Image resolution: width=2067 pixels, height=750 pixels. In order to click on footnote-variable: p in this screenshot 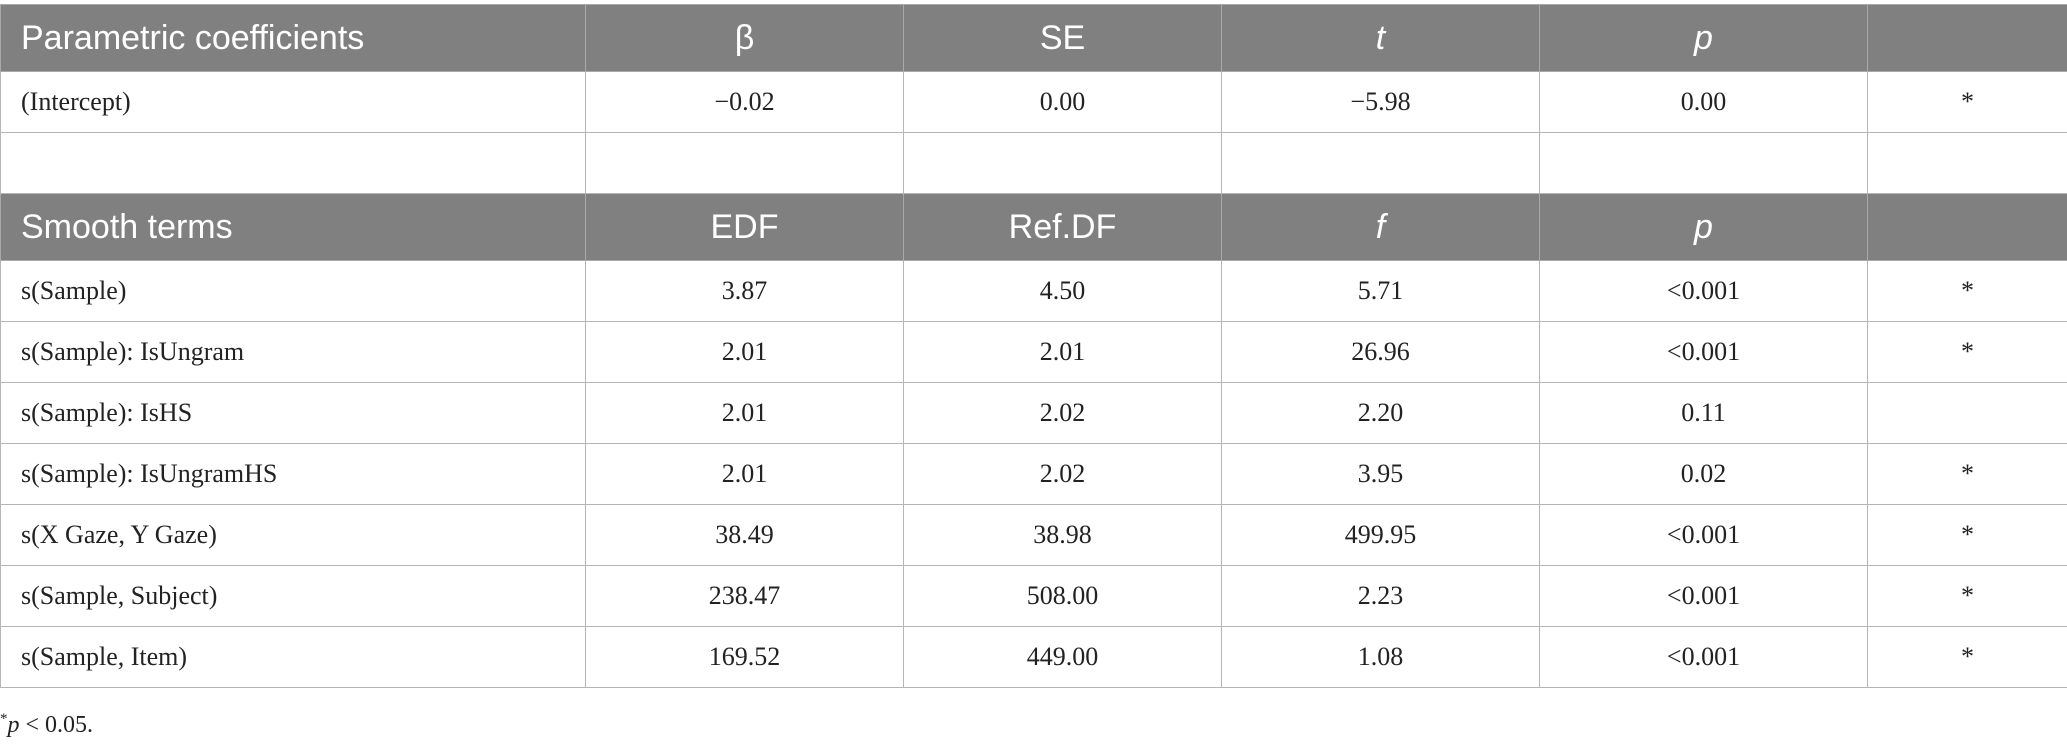, I will do `click(13, 725)`.